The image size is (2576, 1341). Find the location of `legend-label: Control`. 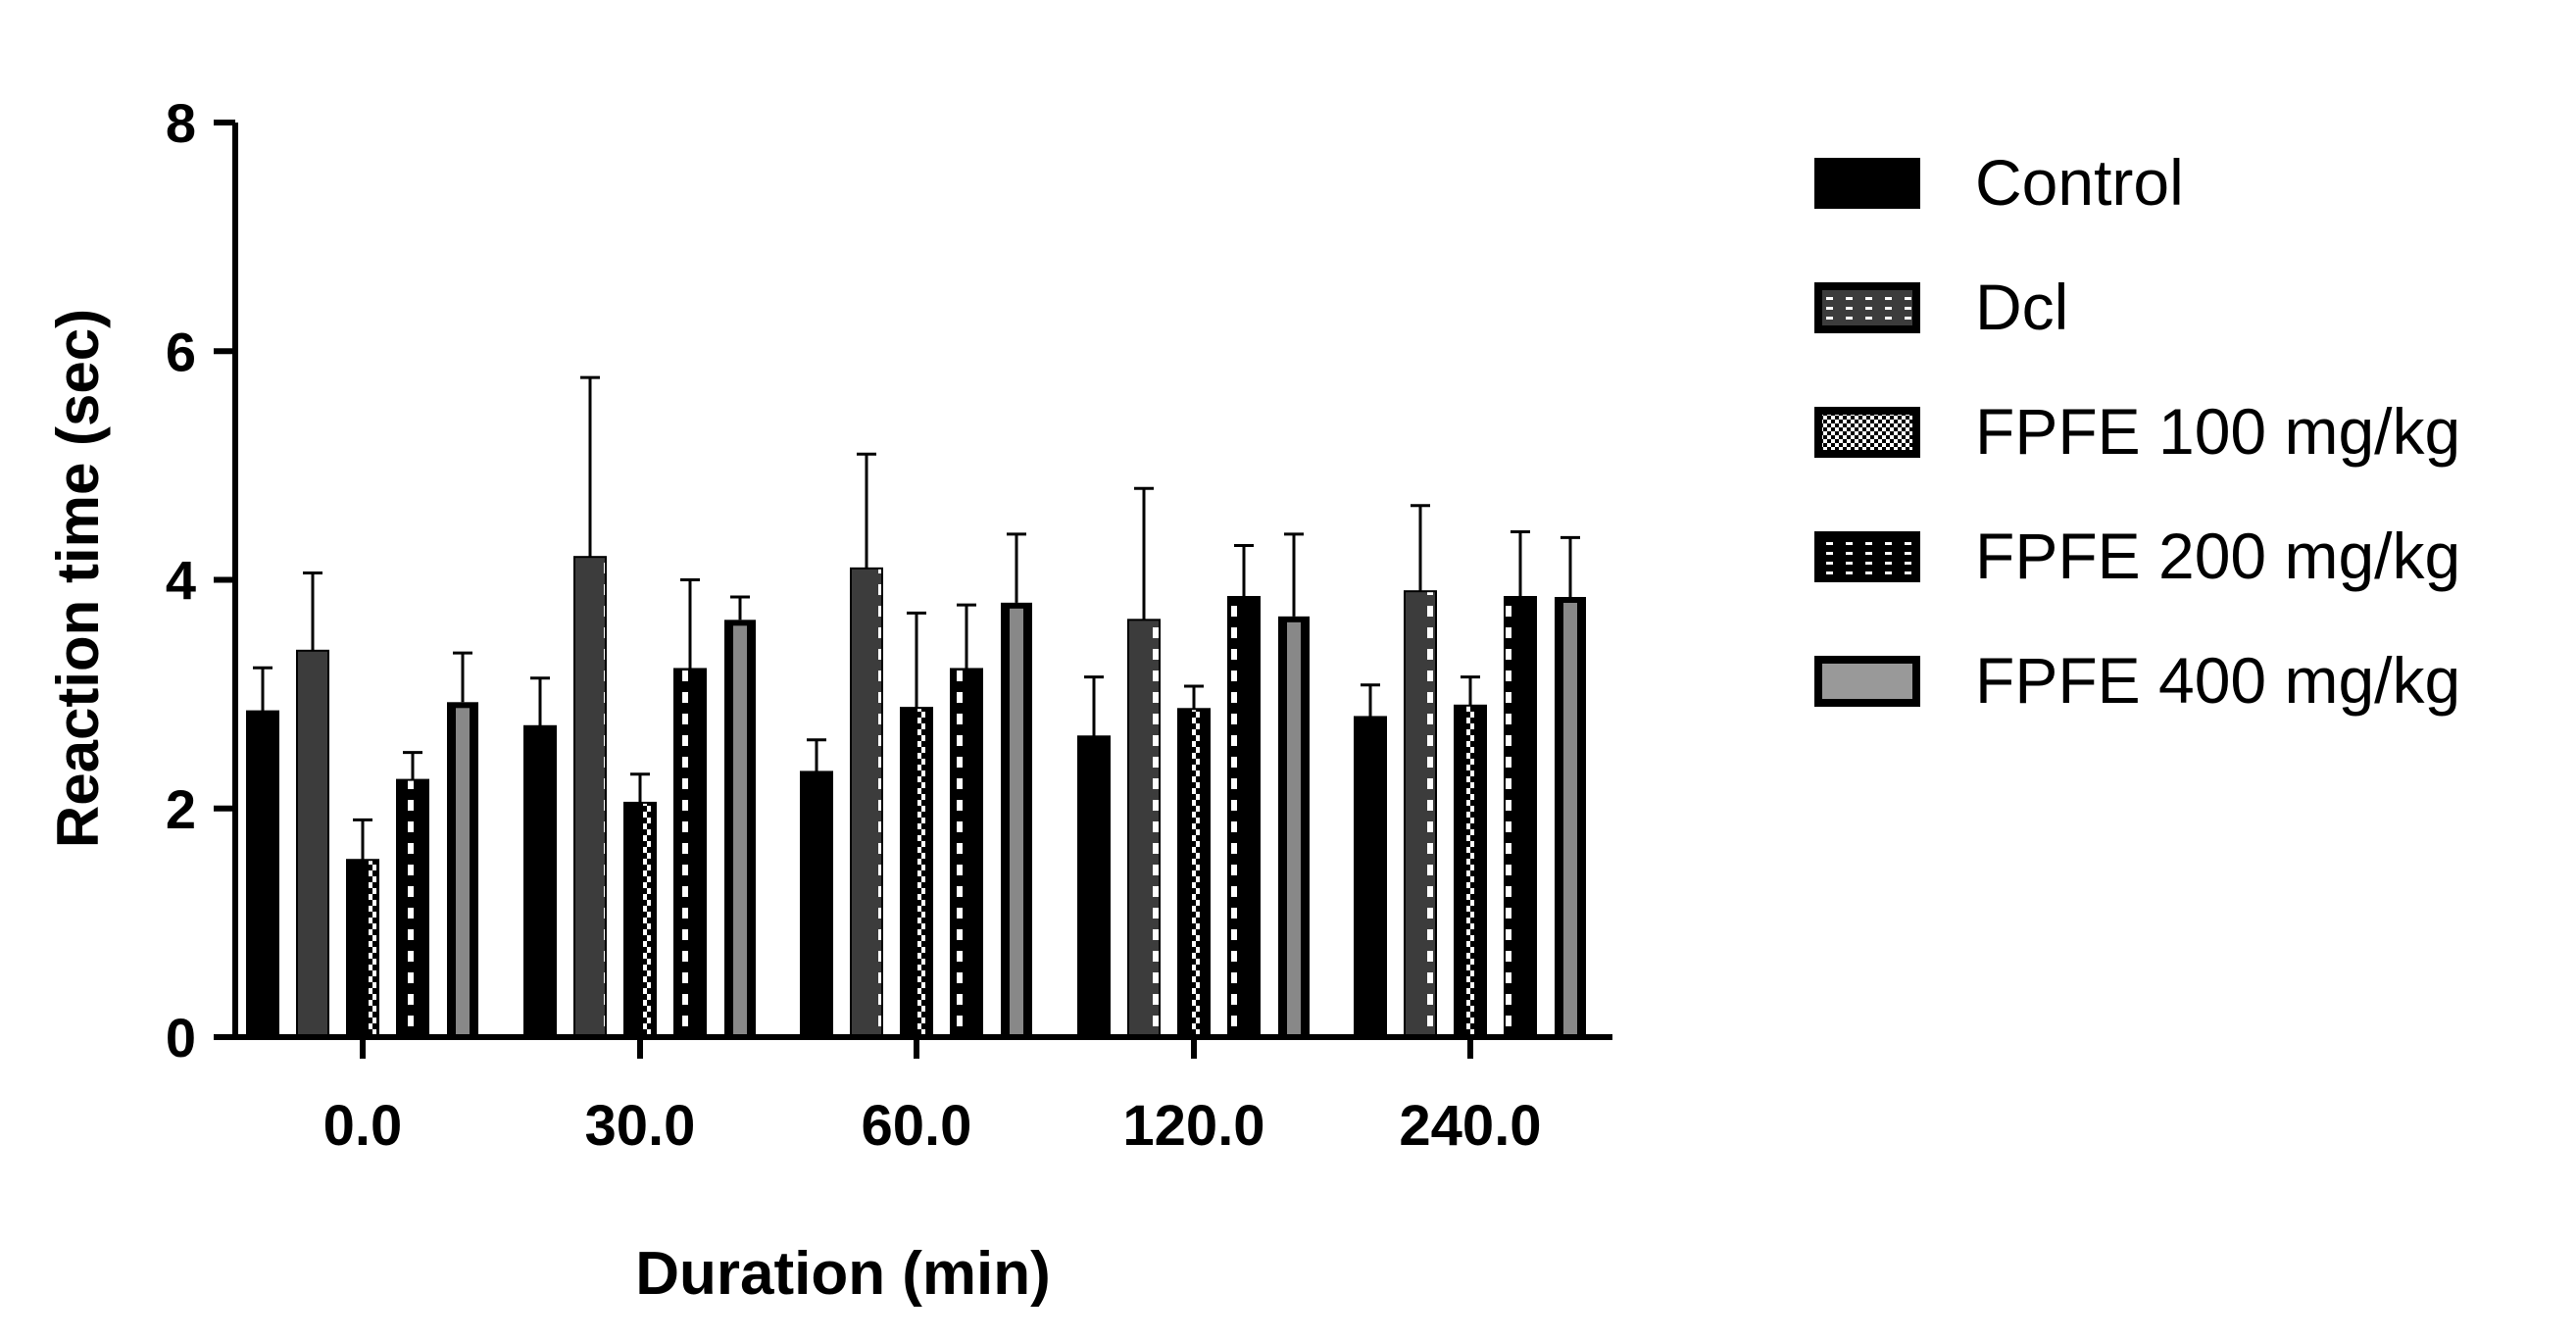

legend-label: Control is located at coordinates (2079, 182).